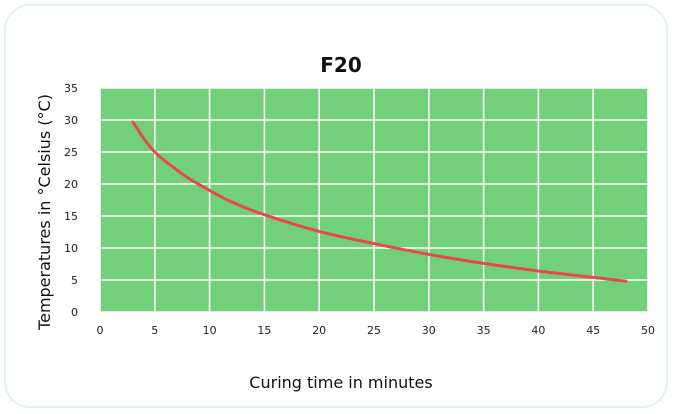  I want to click on y-tick-label: 10, so click(71, 248).